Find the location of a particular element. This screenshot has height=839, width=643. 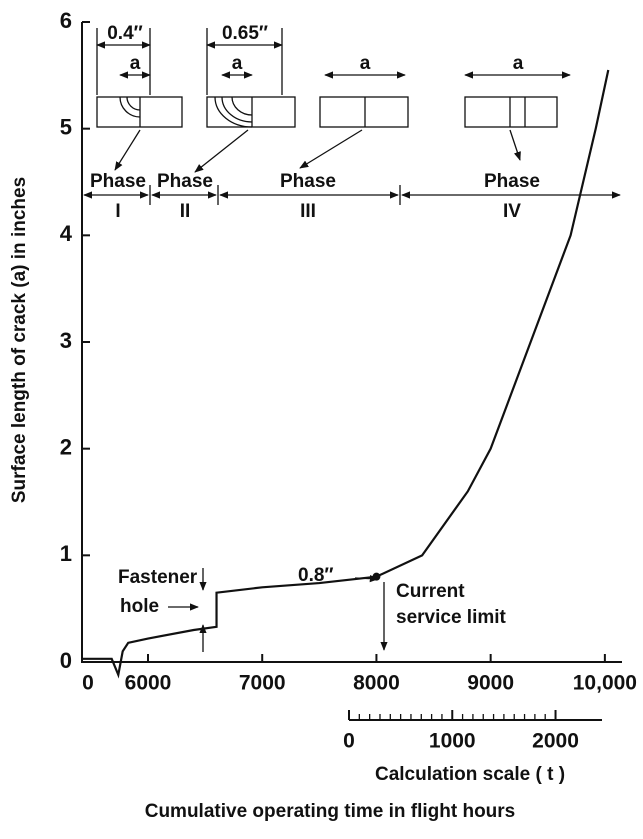

x-tick-label: 8000 is located at coordinates (376, 683).